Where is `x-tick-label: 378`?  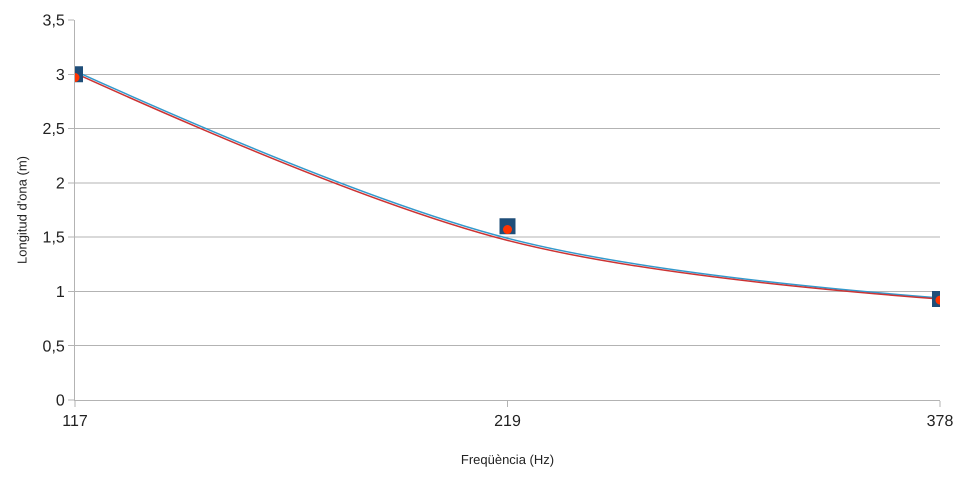
x-tick-label: 378 is located at coordinates (940, 421).